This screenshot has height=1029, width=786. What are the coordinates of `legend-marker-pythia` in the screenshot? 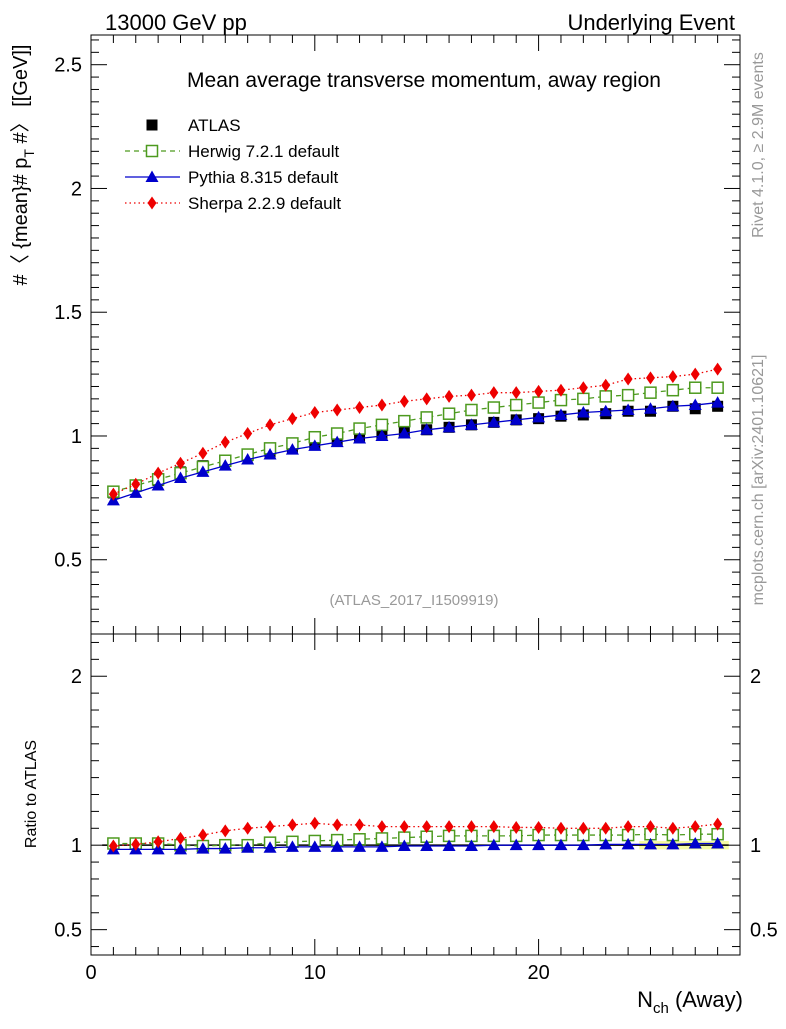 It's located at (152, 176).